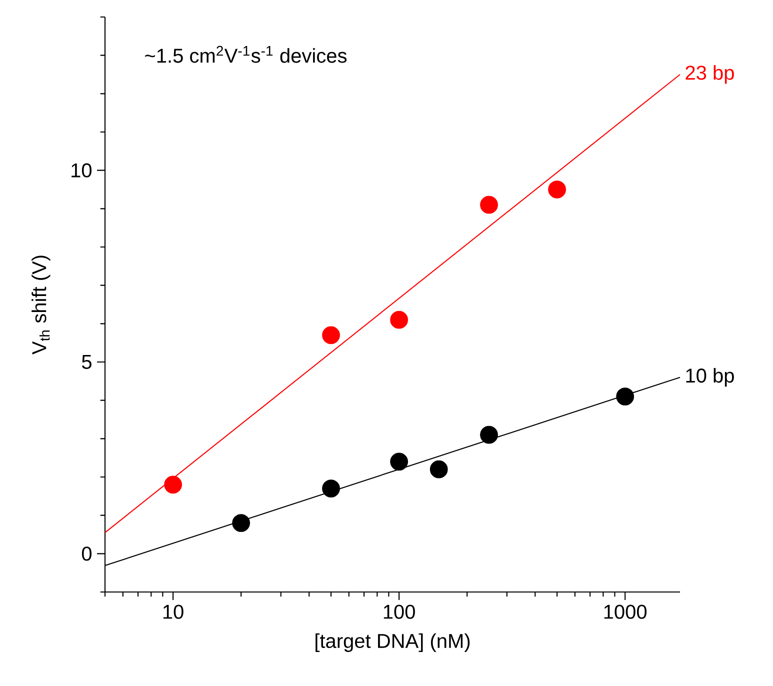 Image resolution: width=773 pixels, height=686 pixels. What do you see at coordinates (393, 642) in the screenshot?
I see `x-axis-title: [target DNA] (nM)` at bounding box center [393, 642].